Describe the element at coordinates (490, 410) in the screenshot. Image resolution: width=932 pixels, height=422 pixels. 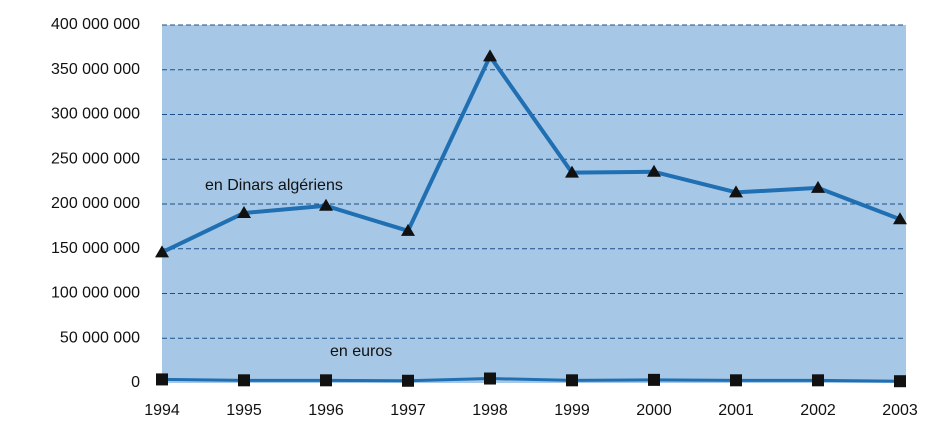
I see `x-tick-label: 1998` at that location.